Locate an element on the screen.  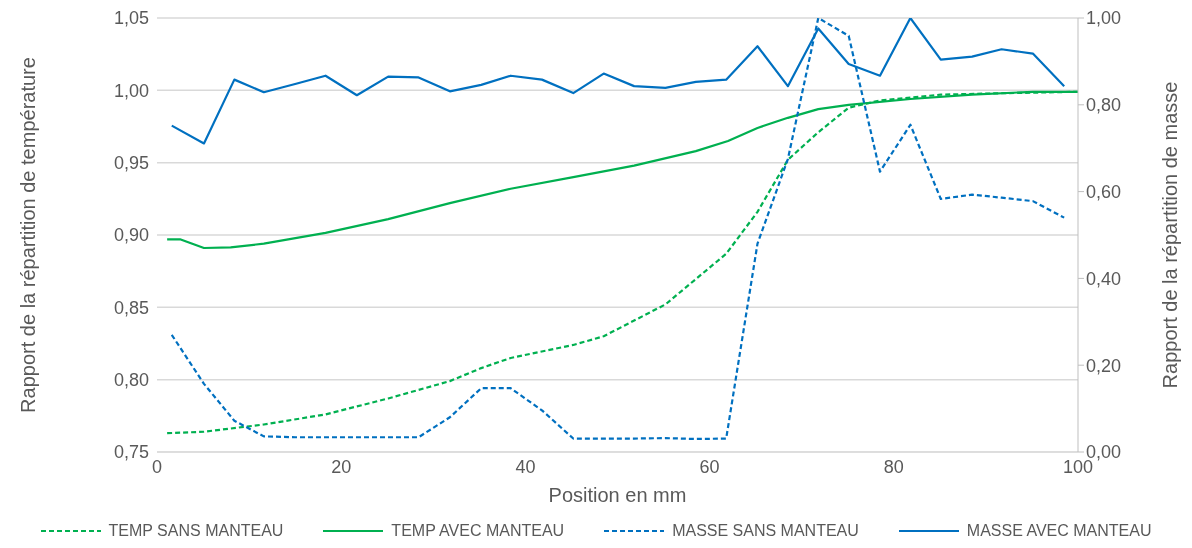
x-axis-title: Position en mm is located at coordinates (617, 495).